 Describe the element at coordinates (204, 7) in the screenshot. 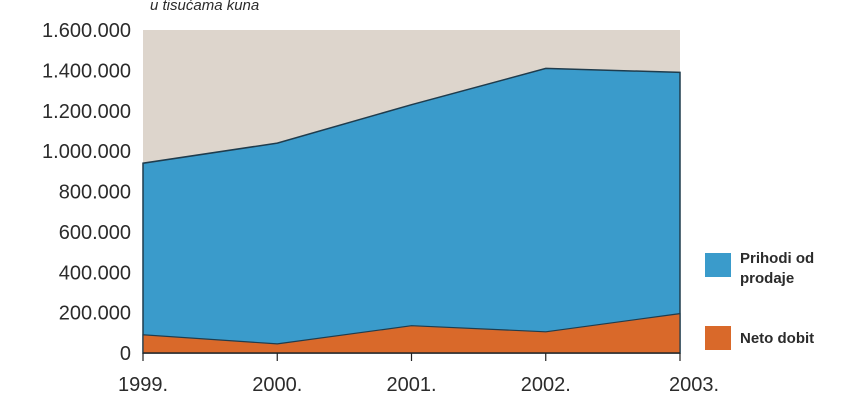

I see `unit-label: u tisućama kuna` at that location.